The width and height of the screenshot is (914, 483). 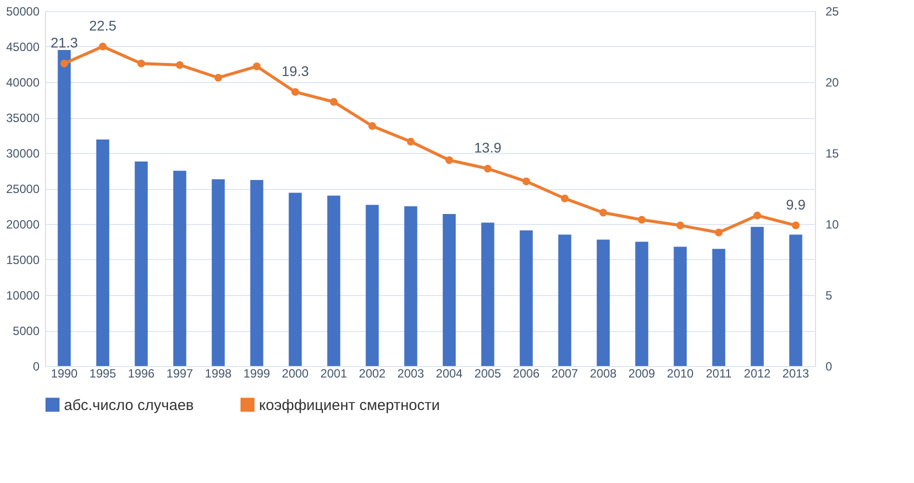 I want to click on data-label: 9.9, so click(x=796, y=204).